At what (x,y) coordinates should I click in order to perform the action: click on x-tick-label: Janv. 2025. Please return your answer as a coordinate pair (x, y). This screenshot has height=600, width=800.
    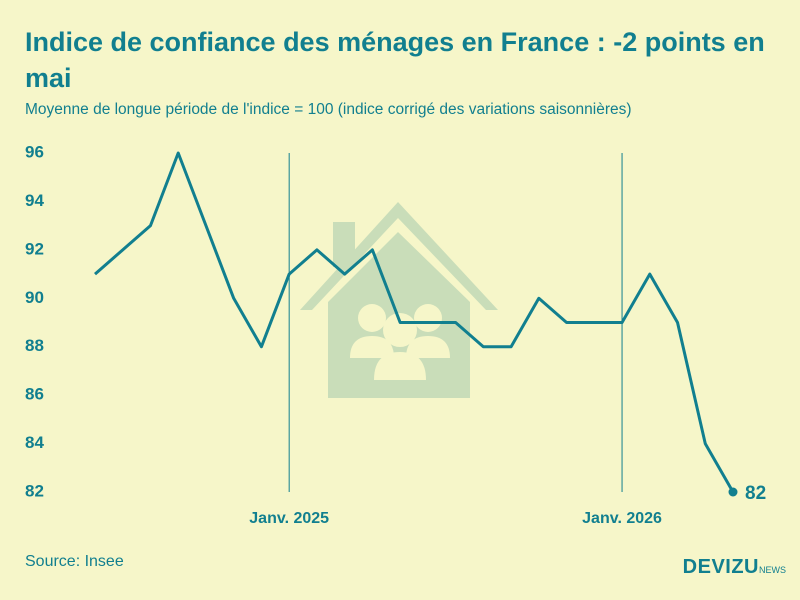
    Looking at the image, I should click on (289, 518).